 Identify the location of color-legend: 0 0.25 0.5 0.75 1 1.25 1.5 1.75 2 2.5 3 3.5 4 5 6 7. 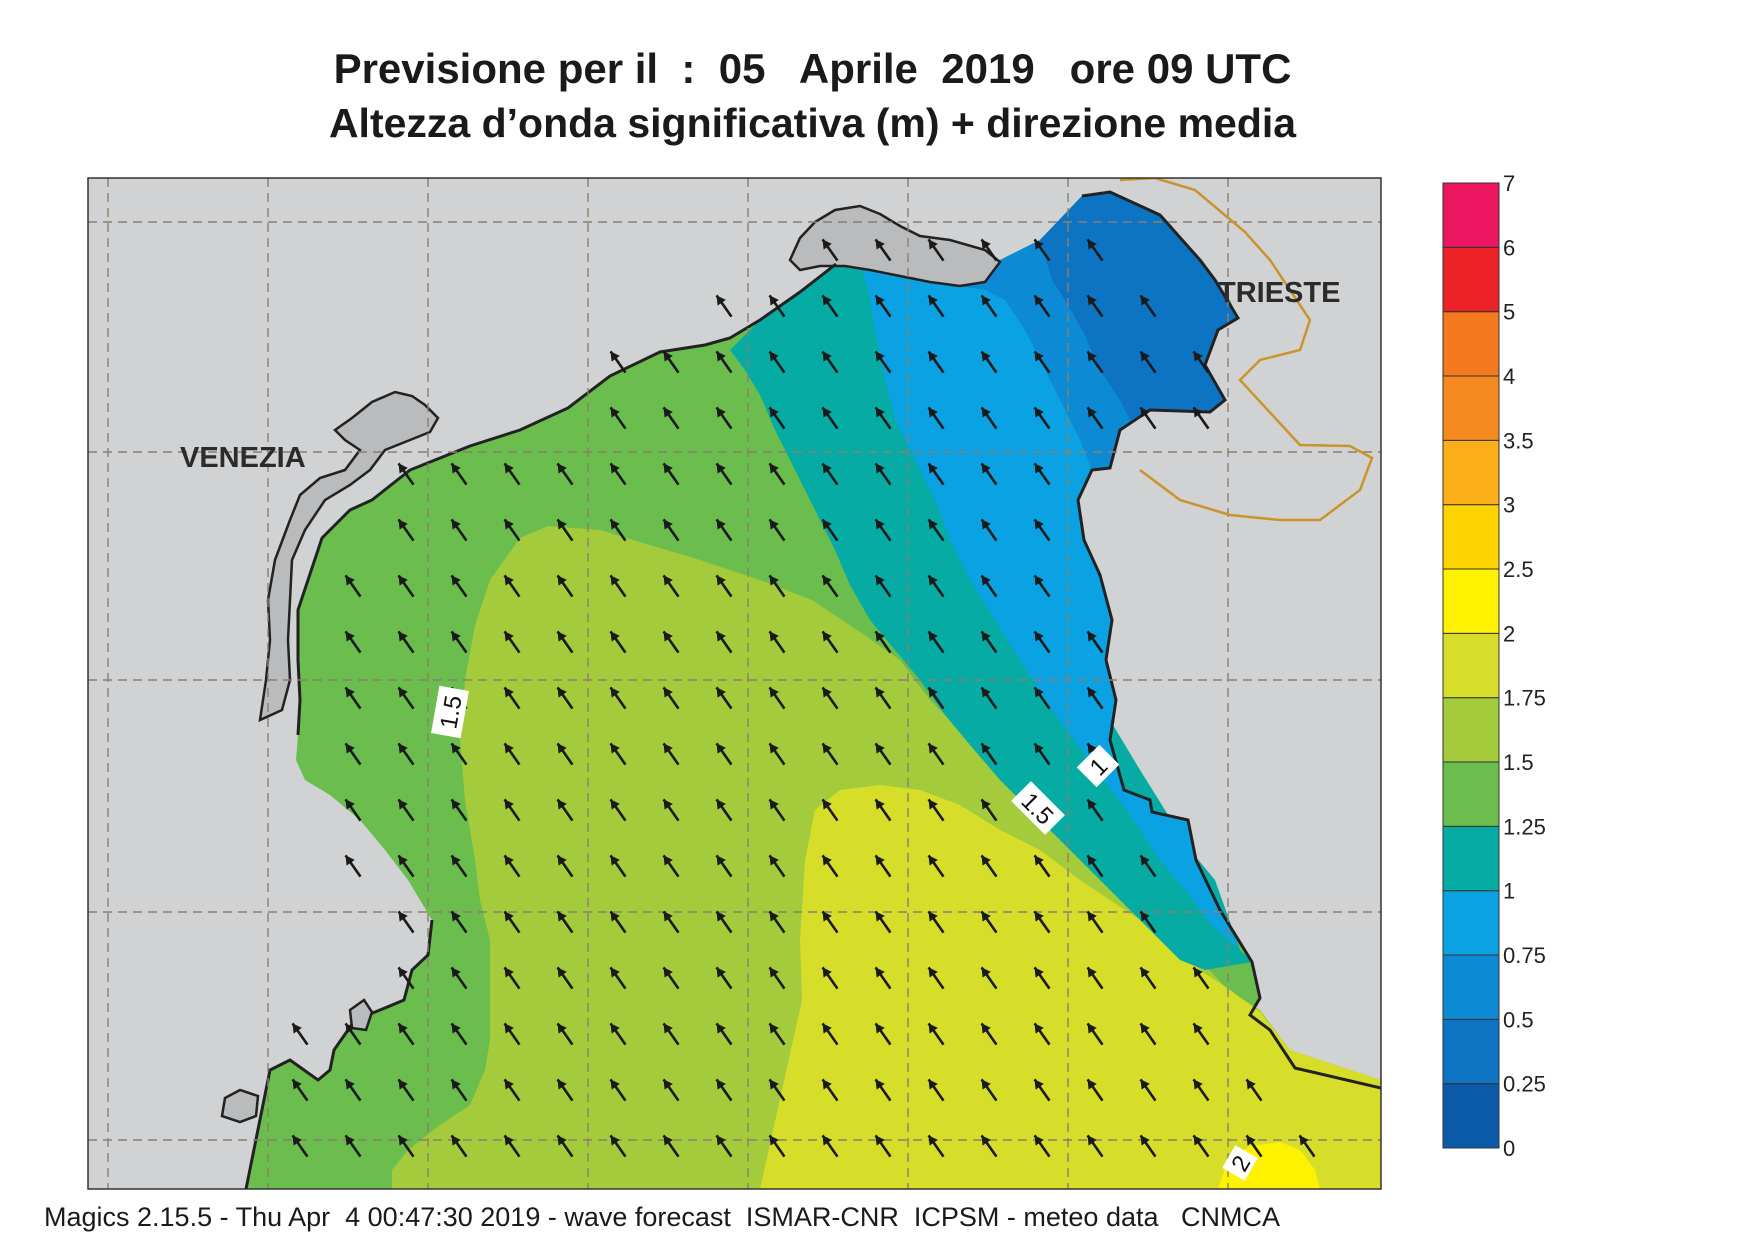
(1494, 666).